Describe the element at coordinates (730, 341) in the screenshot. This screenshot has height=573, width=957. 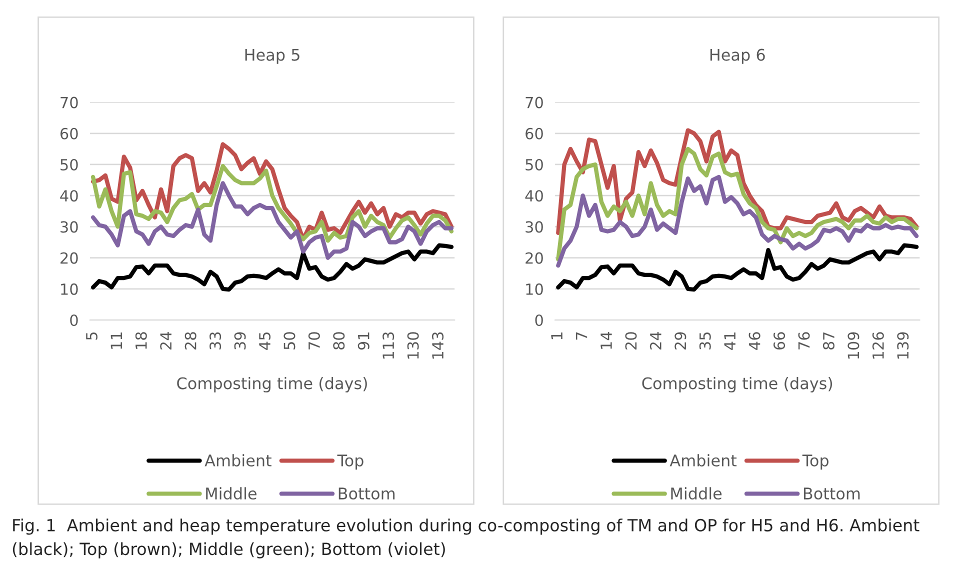
I see `x-tick-label: 41` at that location.